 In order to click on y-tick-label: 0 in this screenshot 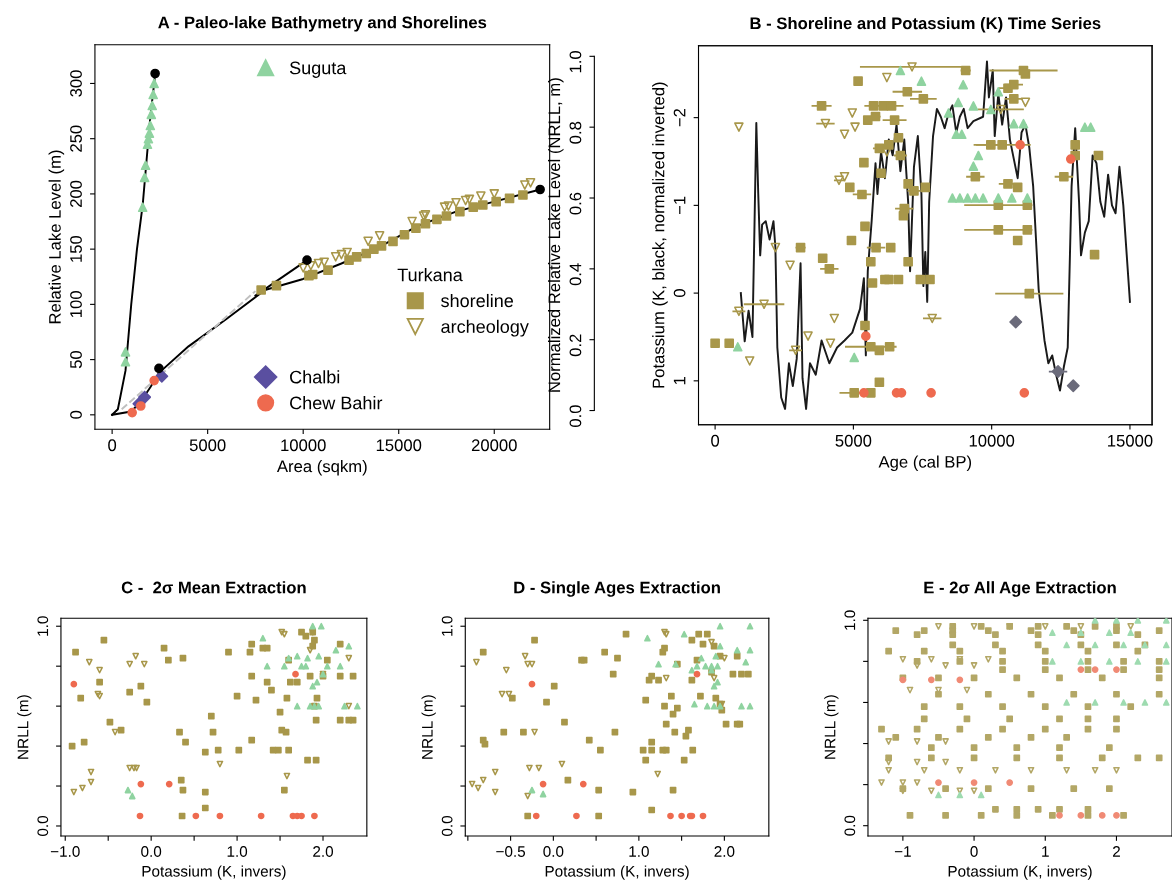, I will do `click(76, 414)`.